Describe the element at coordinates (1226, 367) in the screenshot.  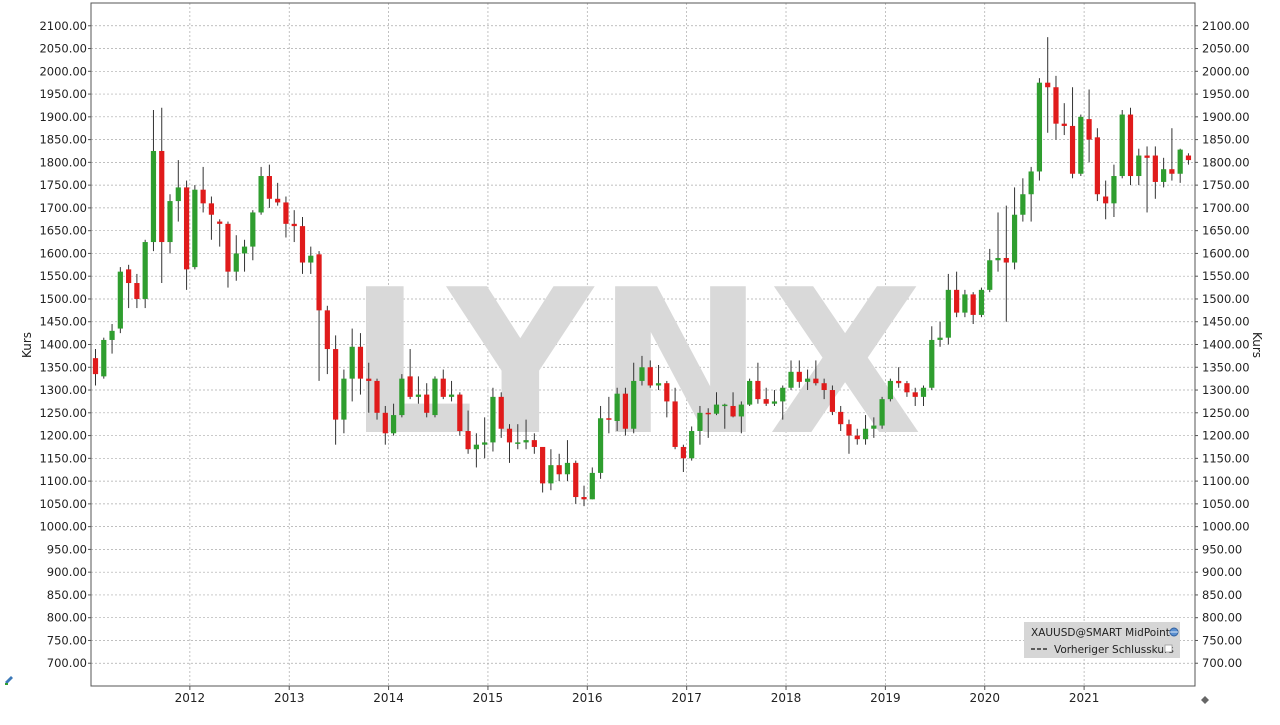
I see `y-tick-label-right: 1350.00` at that location.